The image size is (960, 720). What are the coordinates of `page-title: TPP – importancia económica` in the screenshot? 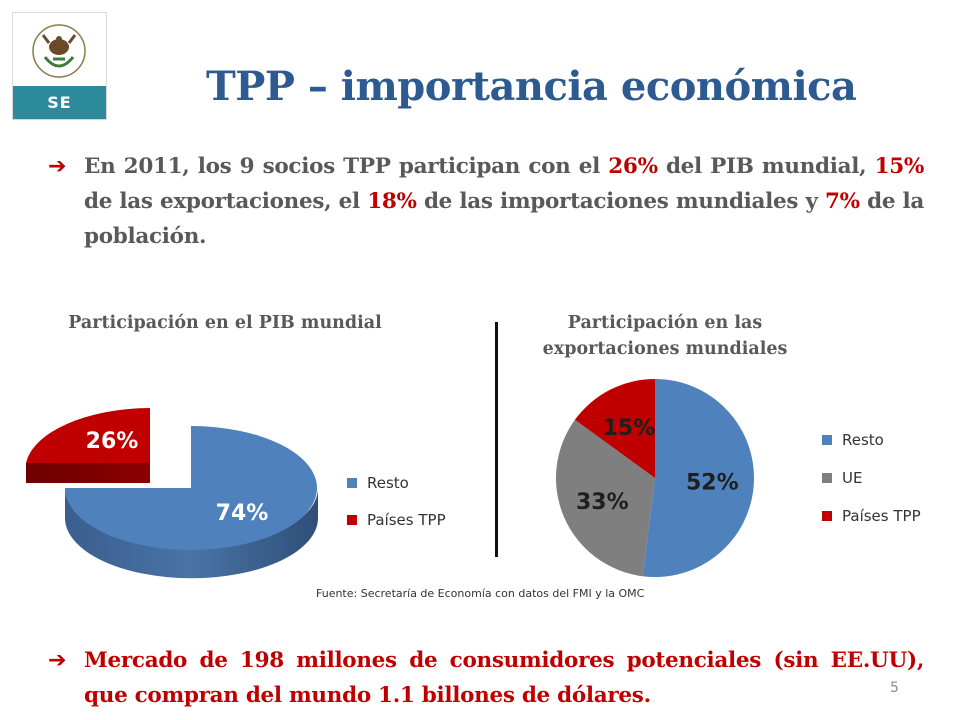 It's located at (531, 86).